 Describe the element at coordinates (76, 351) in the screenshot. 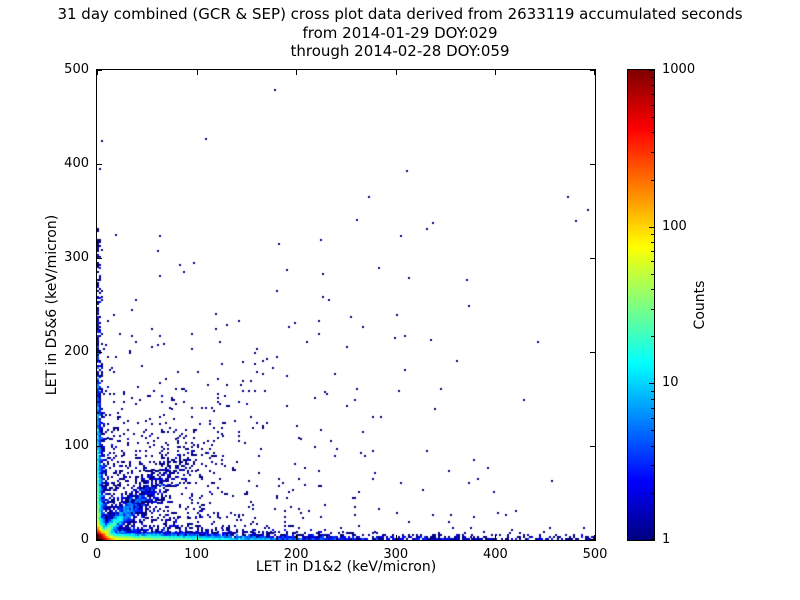

I see `y-tick-label: 200` at that location.